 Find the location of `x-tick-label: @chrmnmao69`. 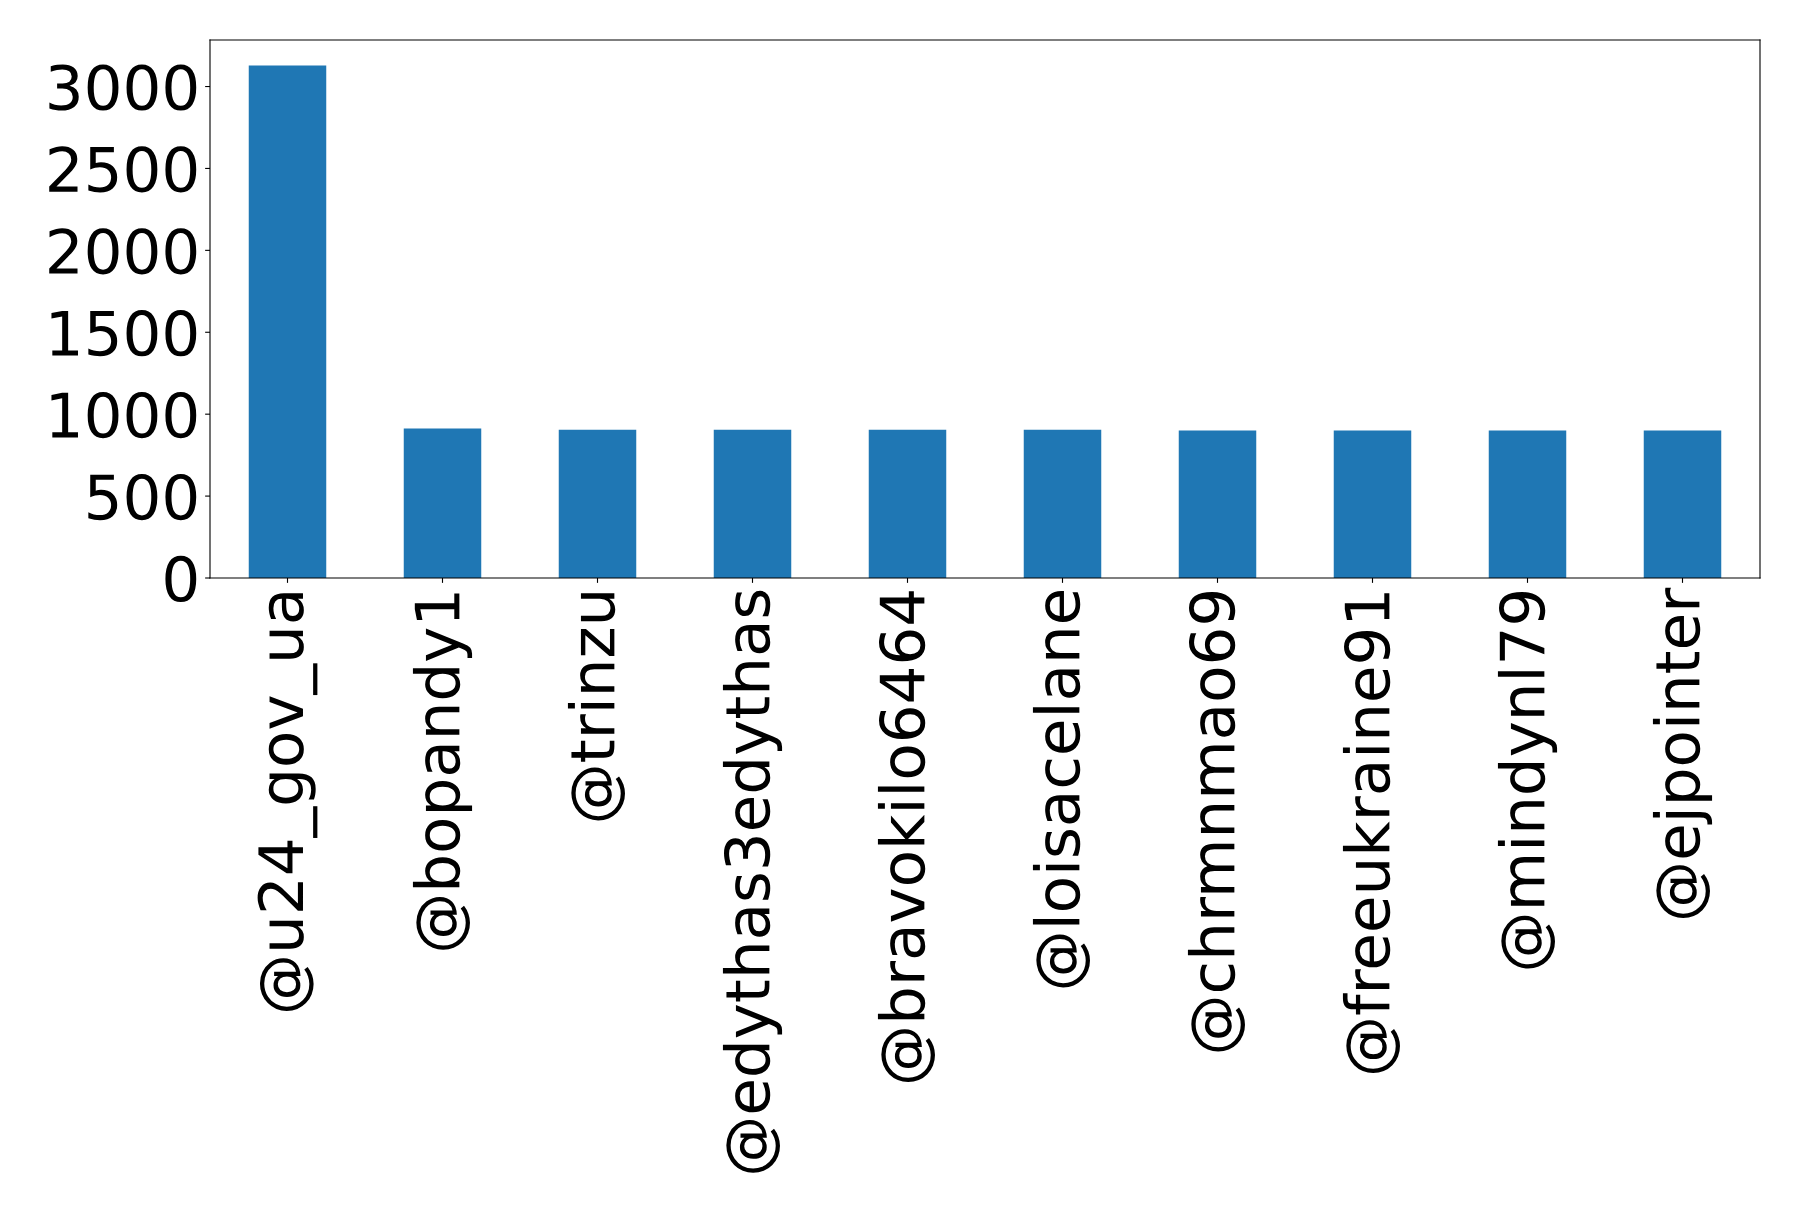

x-tick-label: @chrmnmao69 is located at coordinates (1216, 822).